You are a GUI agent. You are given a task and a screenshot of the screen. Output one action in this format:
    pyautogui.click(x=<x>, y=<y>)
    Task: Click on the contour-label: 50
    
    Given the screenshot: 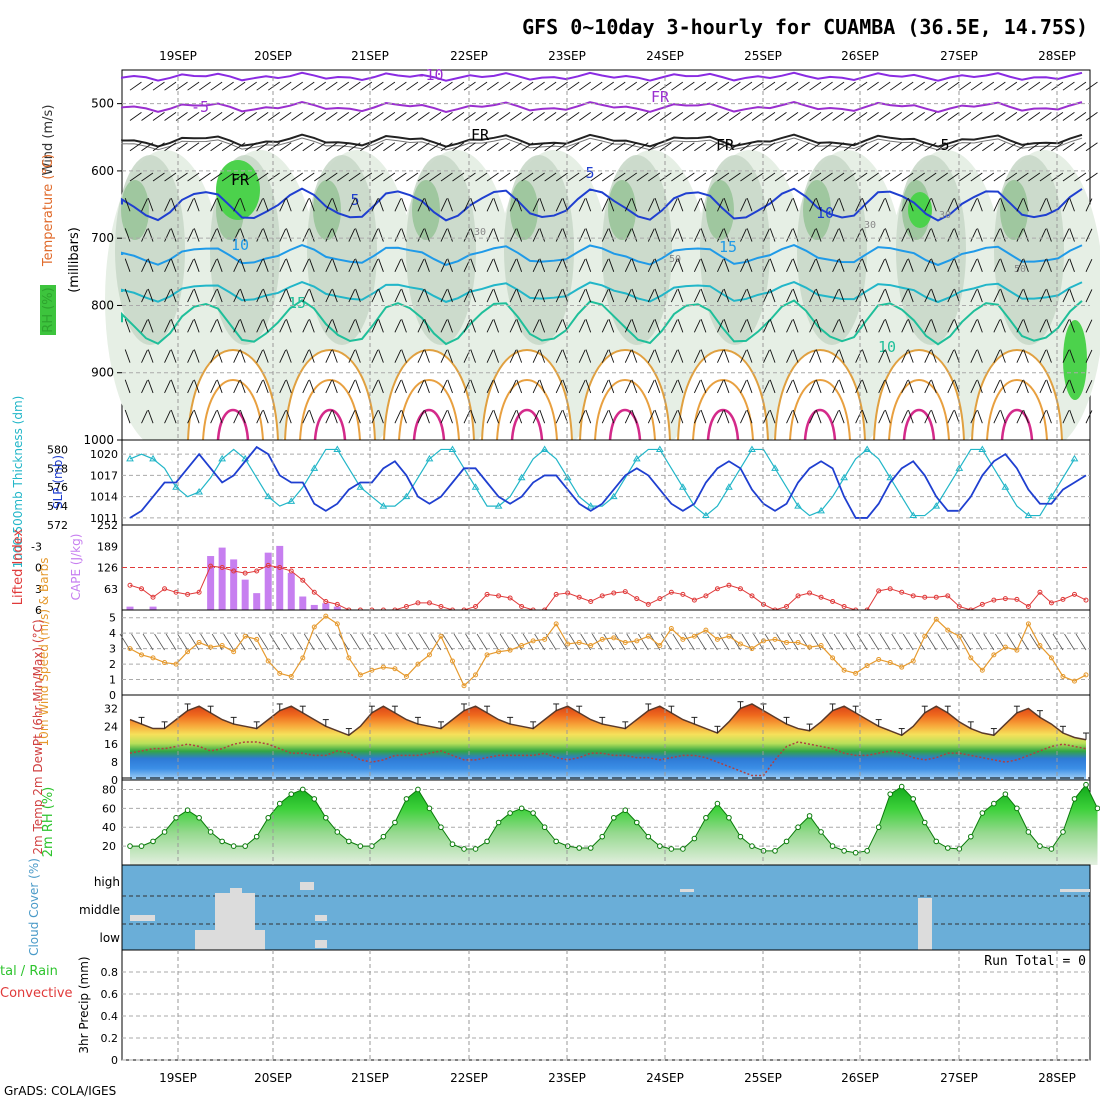 What is the action you would take?
    pyautogui.click(x=675, y=259)
    